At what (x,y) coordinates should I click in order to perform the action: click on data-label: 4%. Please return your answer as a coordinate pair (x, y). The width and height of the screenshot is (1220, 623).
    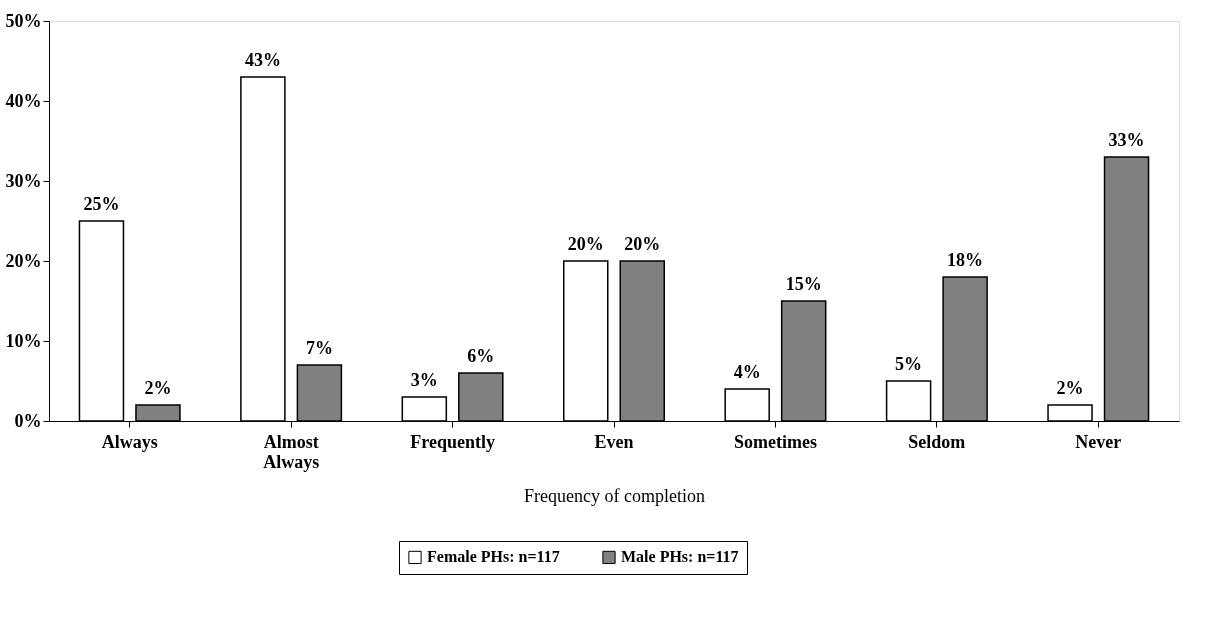
    Looking at the image, I should click on (747, 372).